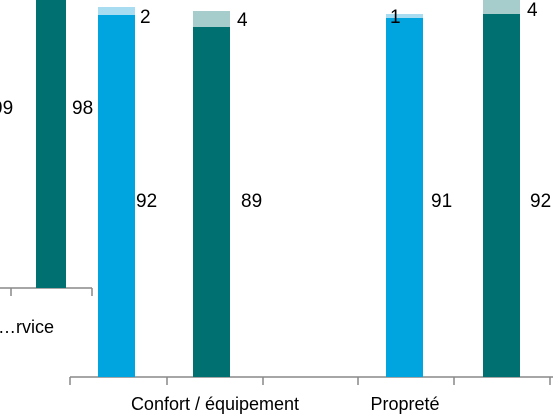 This screenshot has height=414, width=553. Describe the element at coordinates (215, 404) in the screenshot. I see `category-label-confort: Confort / équipement` at that location.